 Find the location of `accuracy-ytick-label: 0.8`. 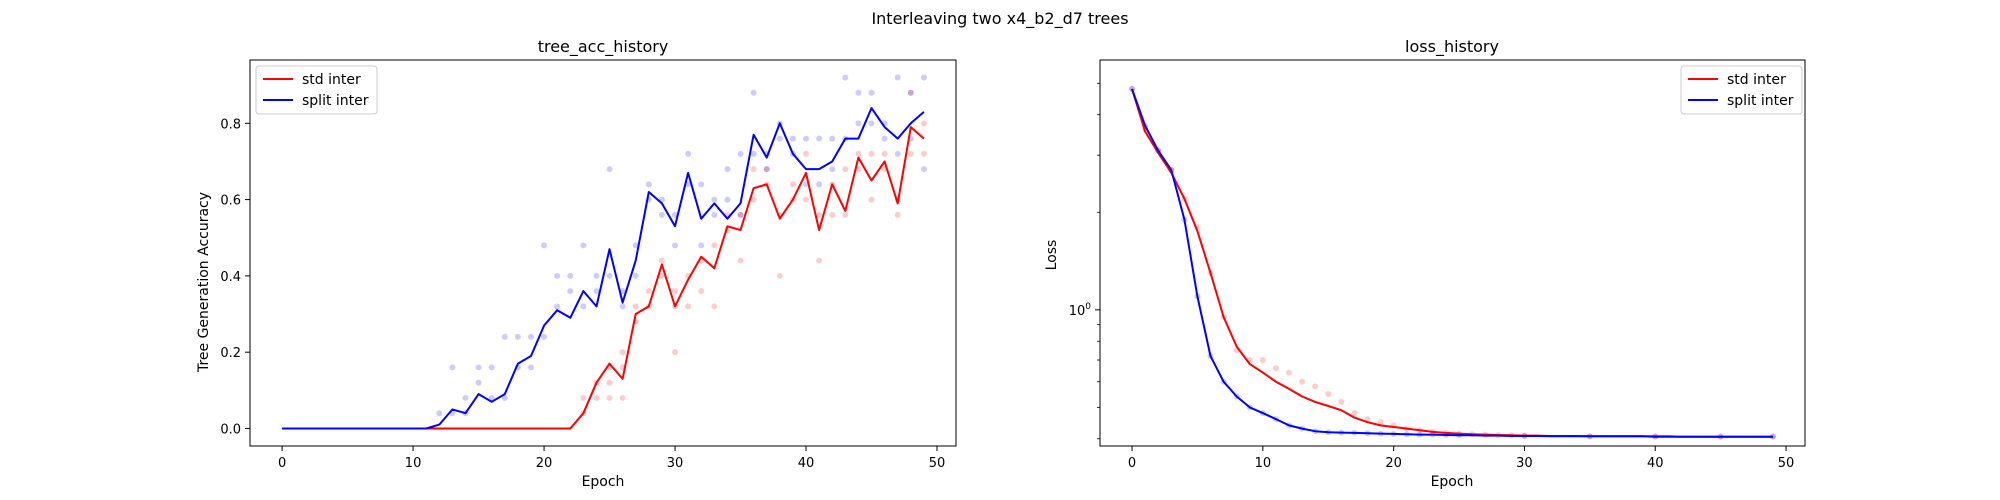

accuracy-ytick-label: 0.8 is located at coordinates (230, 124).